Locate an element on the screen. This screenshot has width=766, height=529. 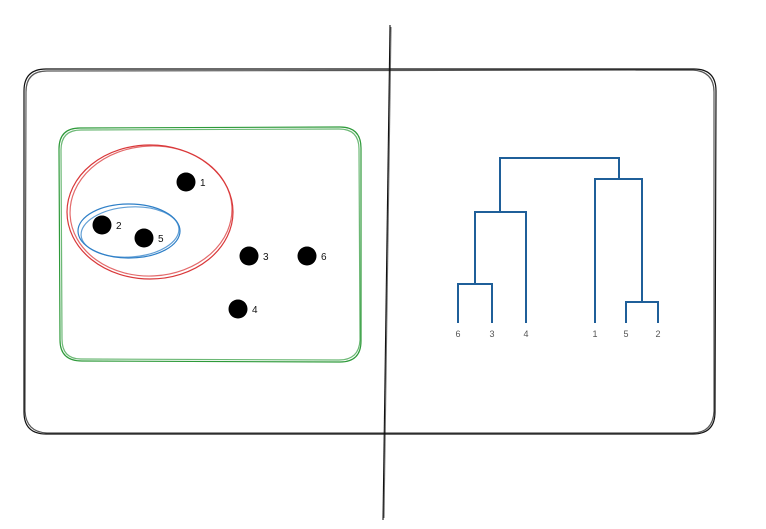
inner-cluster-stroke-a is located at coordinates (129, 231).